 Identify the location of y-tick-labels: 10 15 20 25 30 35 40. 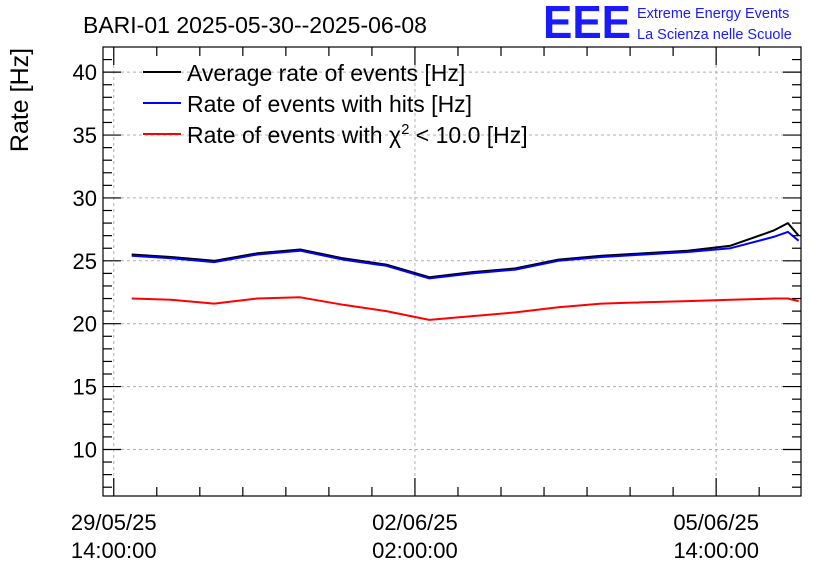
(85, 261).